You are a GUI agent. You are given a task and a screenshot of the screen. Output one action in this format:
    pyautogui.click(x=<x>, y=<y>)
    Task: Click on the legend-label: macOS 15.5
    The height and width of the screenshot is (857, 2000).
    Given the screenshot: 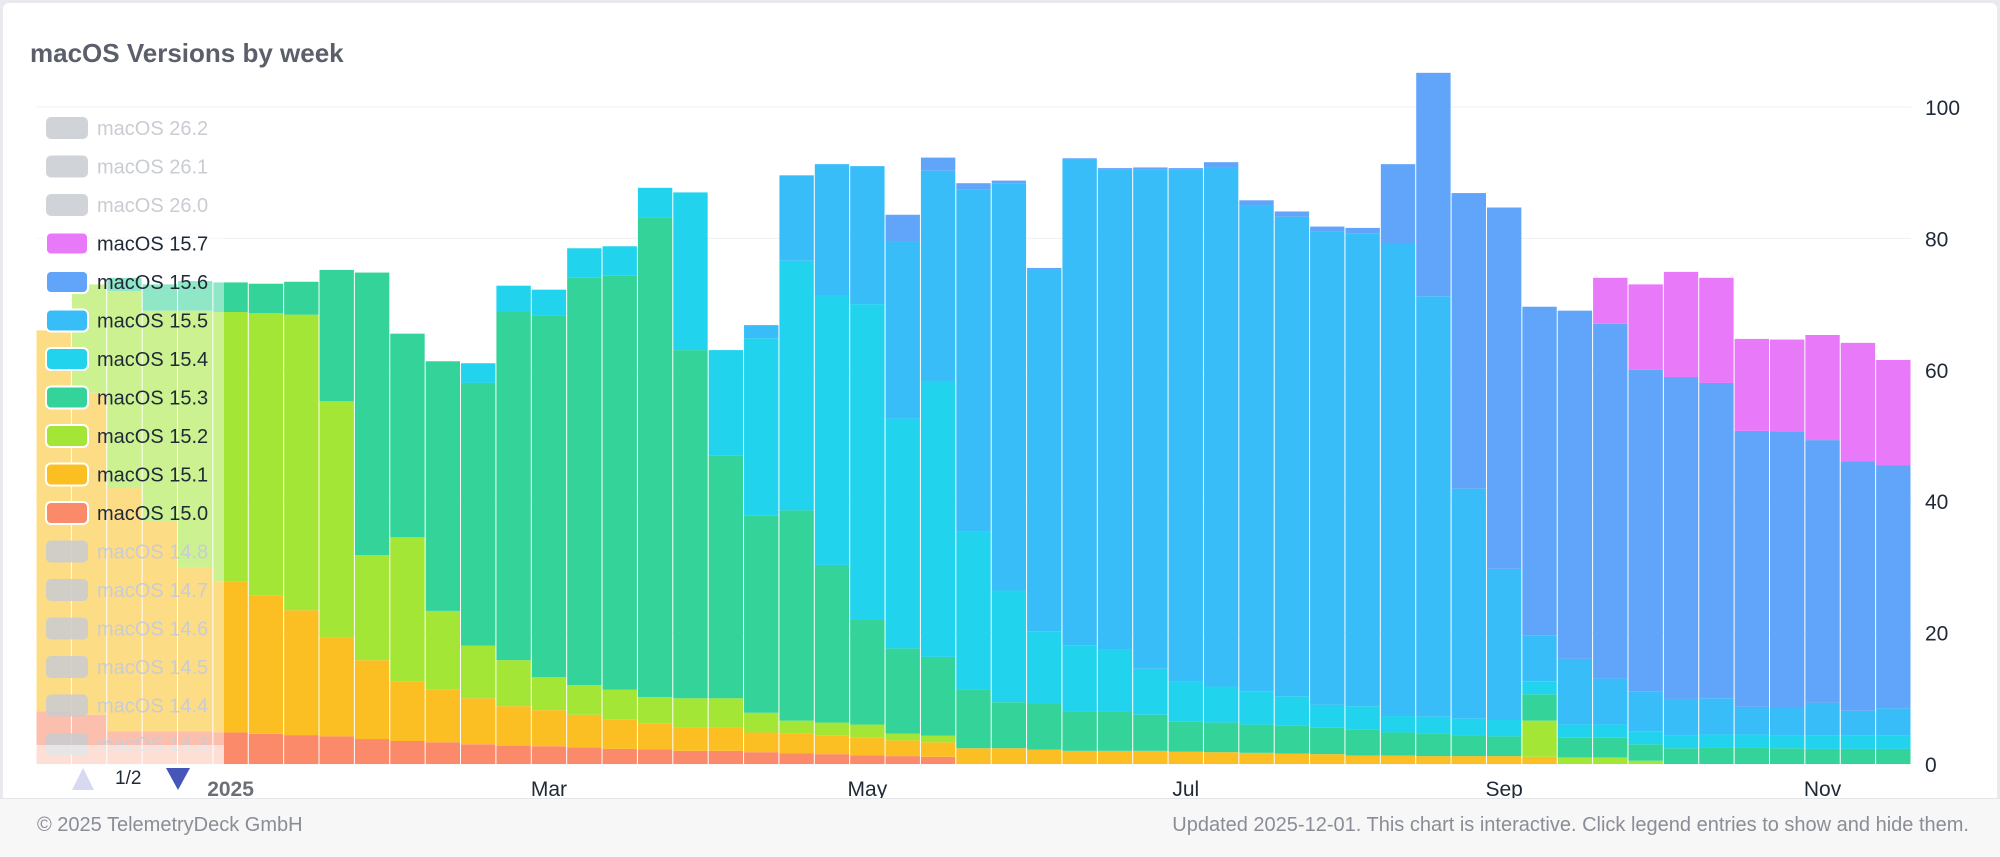 What is the action you would take?
    pyautogui.click(x=152, y=322)
    